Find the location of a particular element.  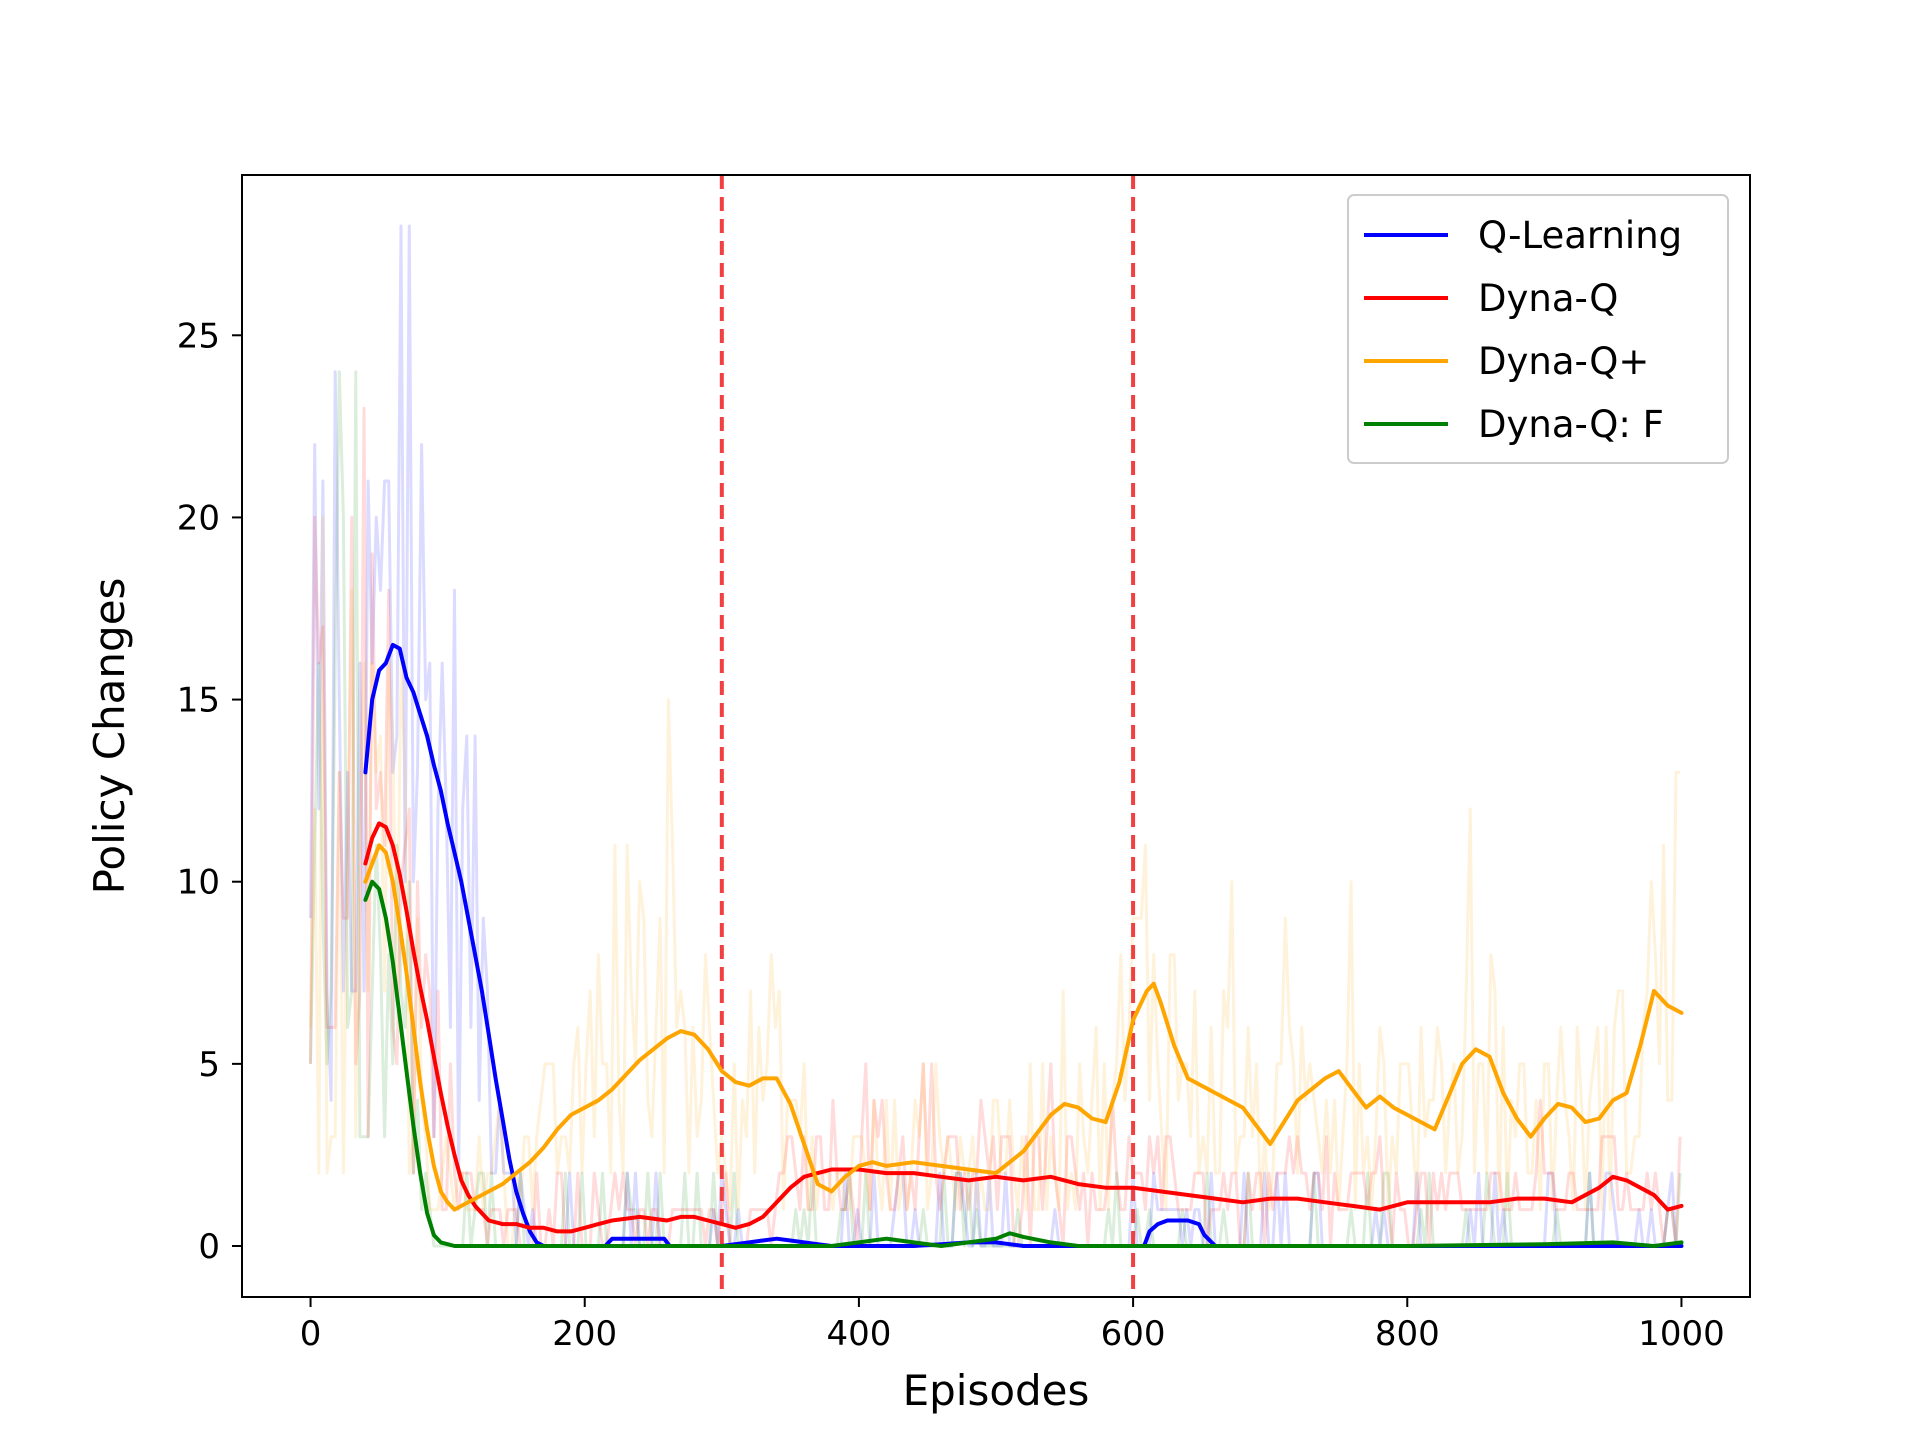

y-tick-label-2: 10 is located at coordinates (198, 883).